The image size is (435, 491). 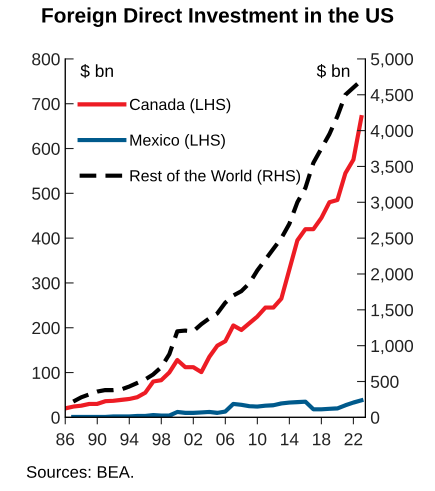 I want to click on y-tick-label: 400, so click(x=46, y=238).